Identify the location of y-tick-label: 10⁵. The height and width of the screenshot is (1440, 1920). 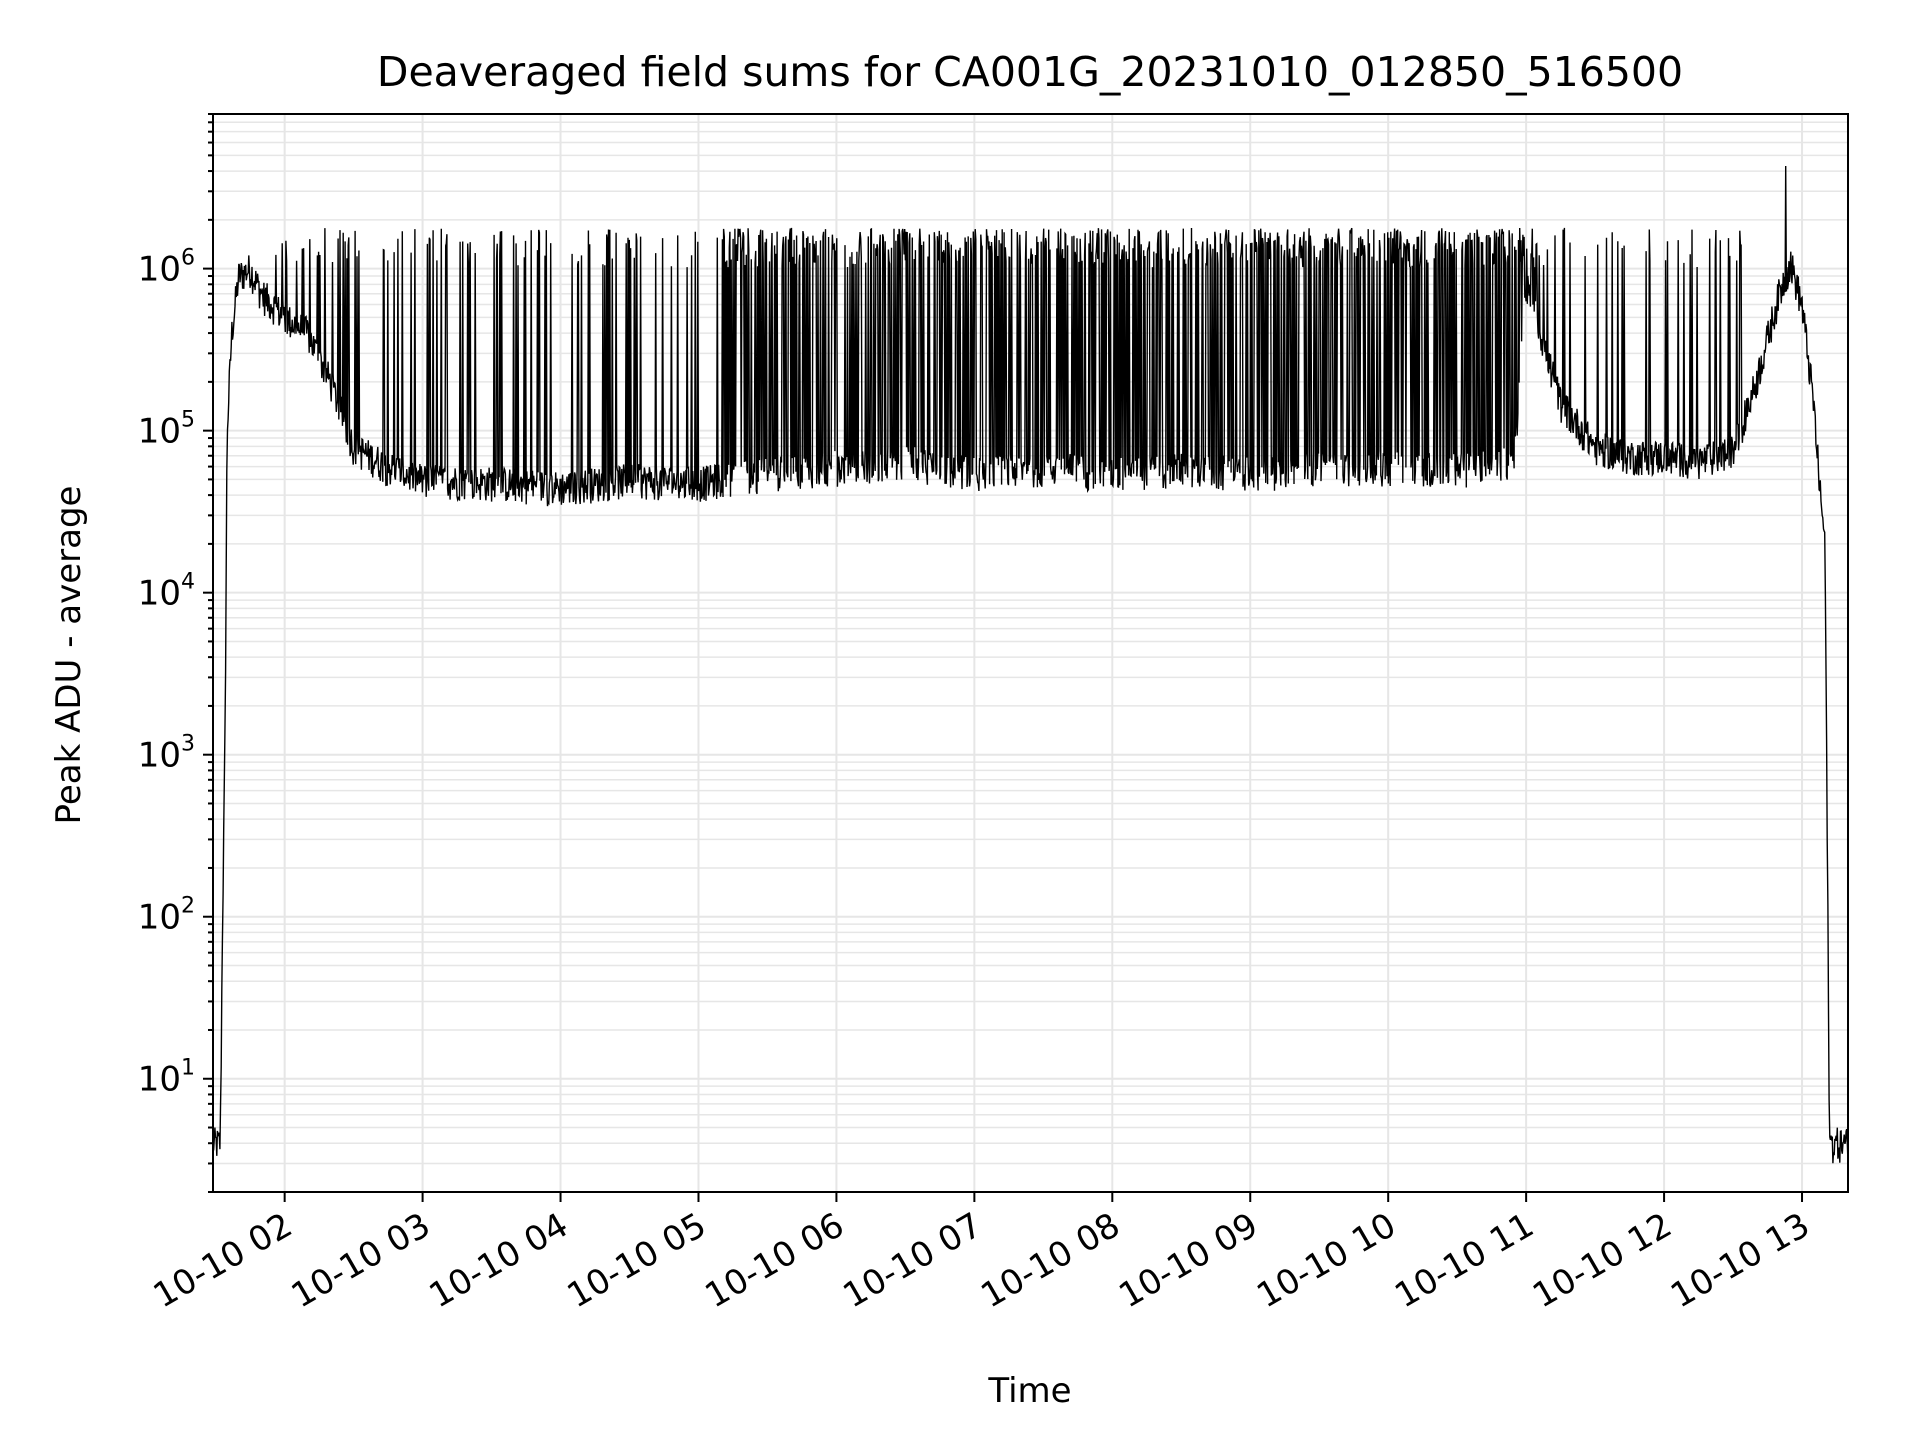
(166, 430).